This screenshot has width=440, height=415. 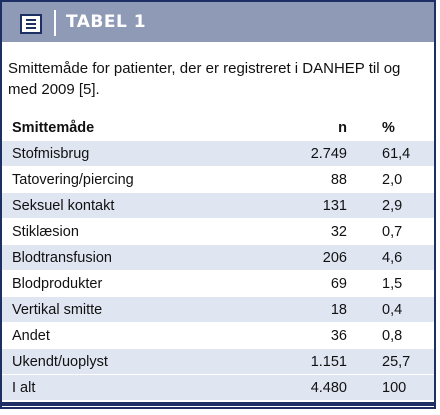 What do you see at coordinates (322, 387) in the screenshot?
I see `total-n: 4.480` at bounding box center [322, 387].